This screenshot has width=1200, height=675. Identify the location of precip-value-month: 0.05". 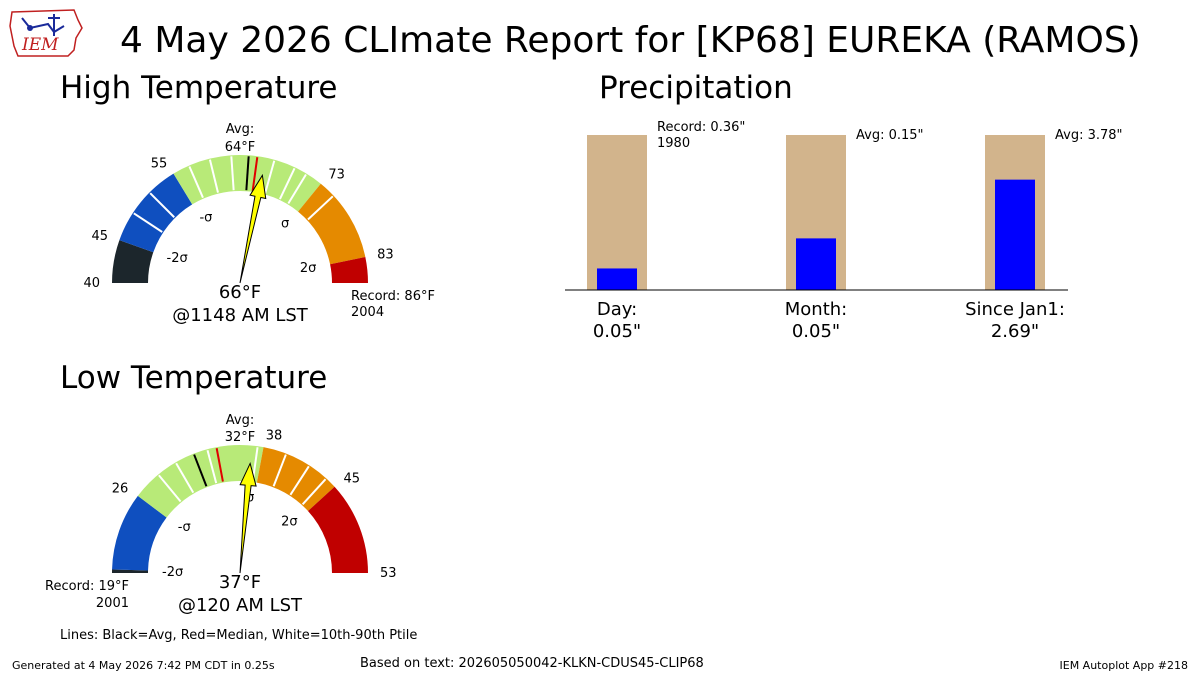
(816, 331).